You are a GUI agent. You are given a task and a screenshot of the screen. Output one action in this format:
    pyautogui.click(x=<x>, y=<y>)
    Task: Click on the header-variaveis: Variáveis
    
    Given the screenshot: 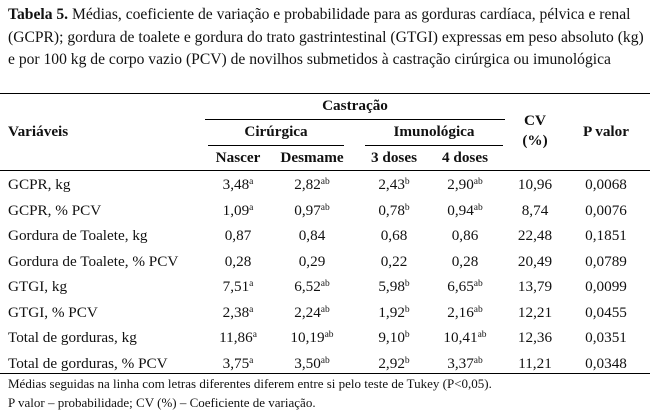 What is the action you would take?
    pyautogui.click(x=38, y=131)
    